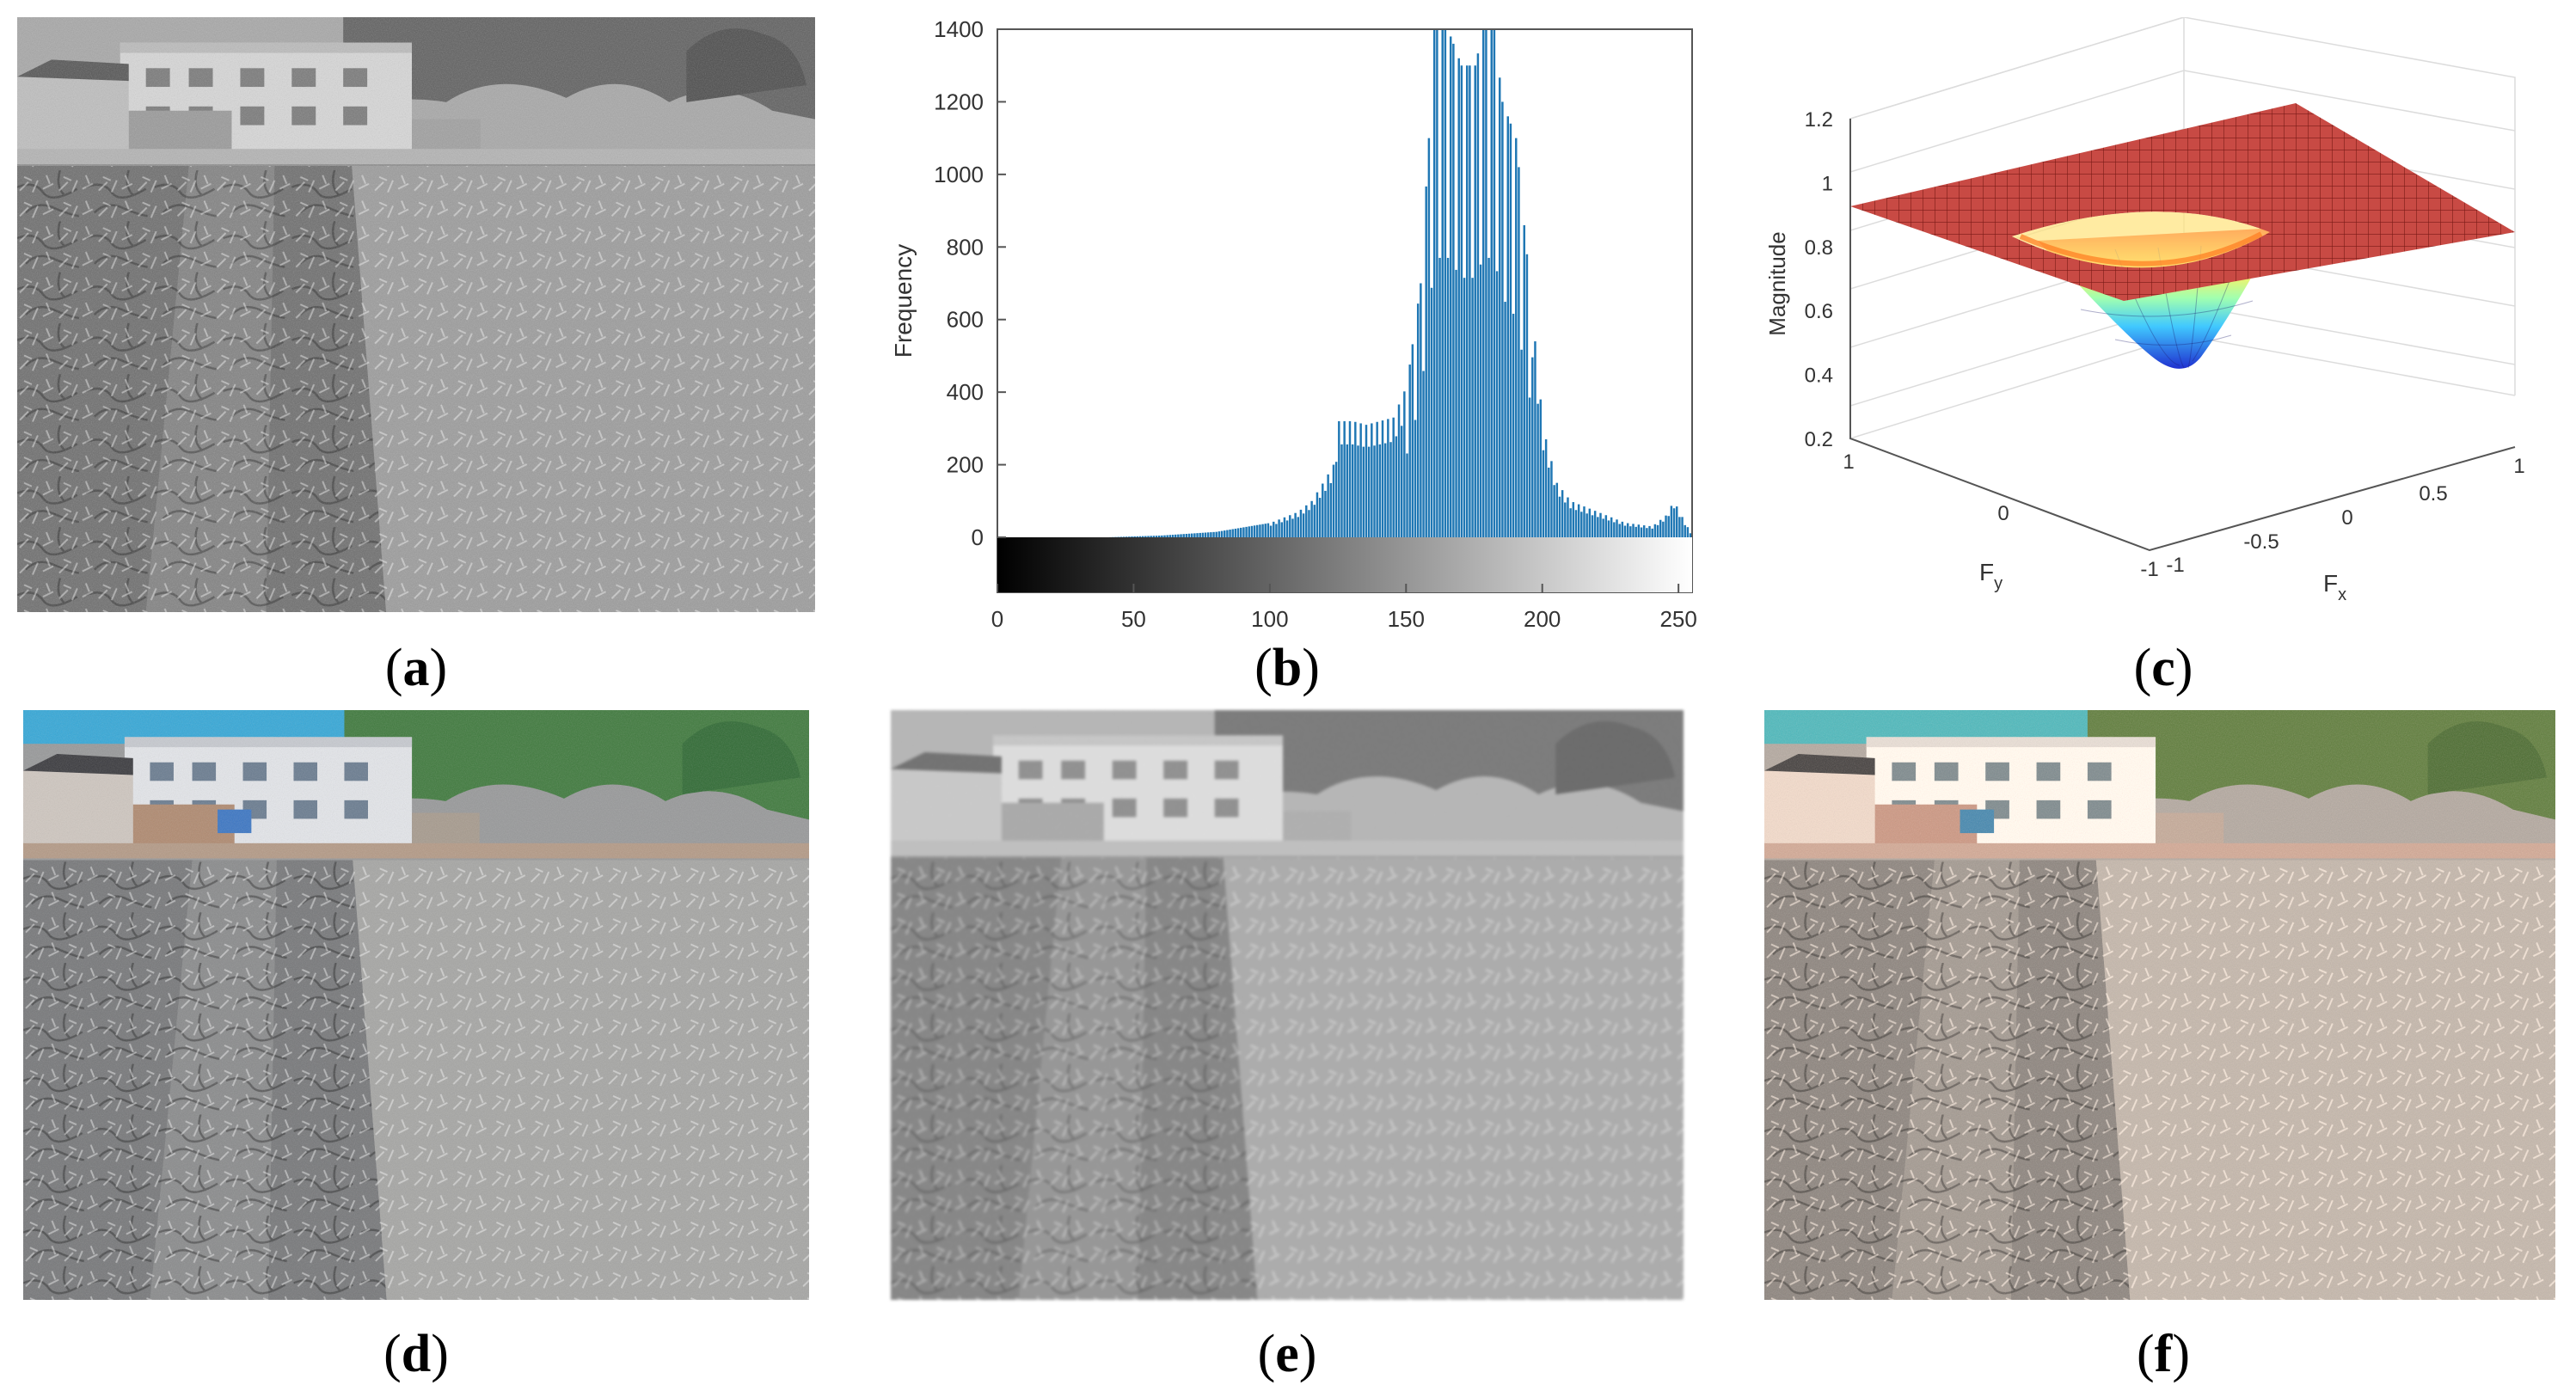 This screenshot has width=2576, height=1397. I want to click on fy-tick-label: -1, so click(2149, 569).